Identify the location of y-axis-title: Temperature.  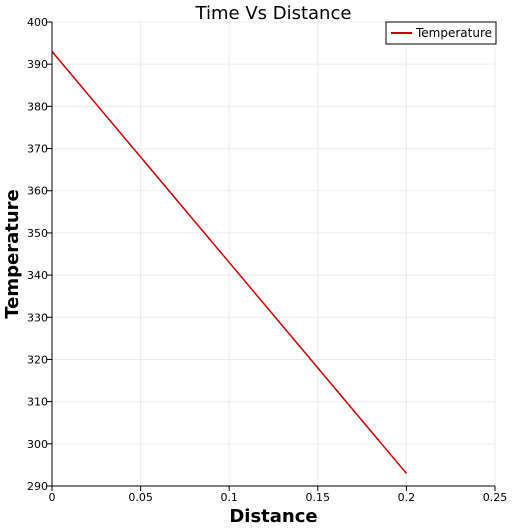
(12, 253).